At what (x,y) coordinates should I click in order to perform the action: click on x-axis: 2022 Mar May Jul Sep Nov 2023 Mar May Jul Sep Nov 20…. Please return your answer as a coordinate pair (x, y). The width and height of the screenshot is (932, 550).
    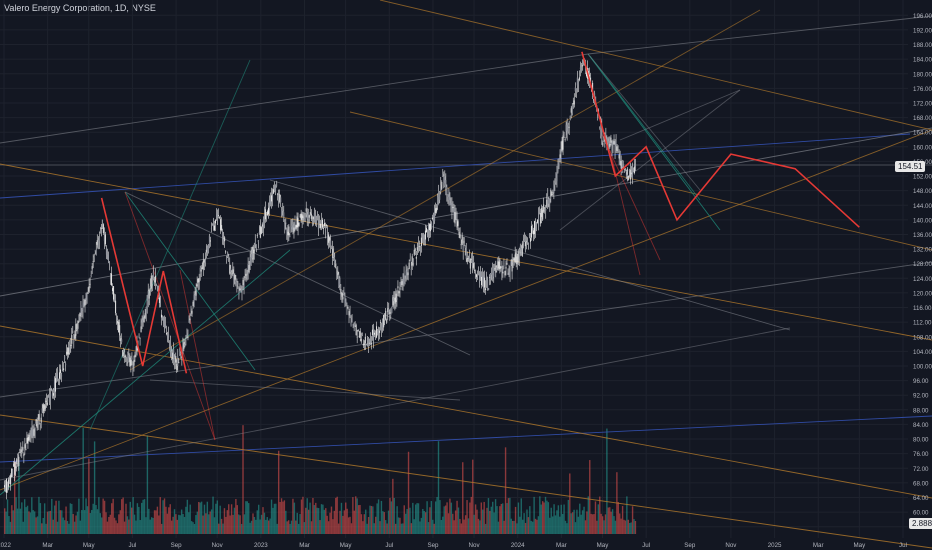
    Looking at the image, I should click on (453, 545).